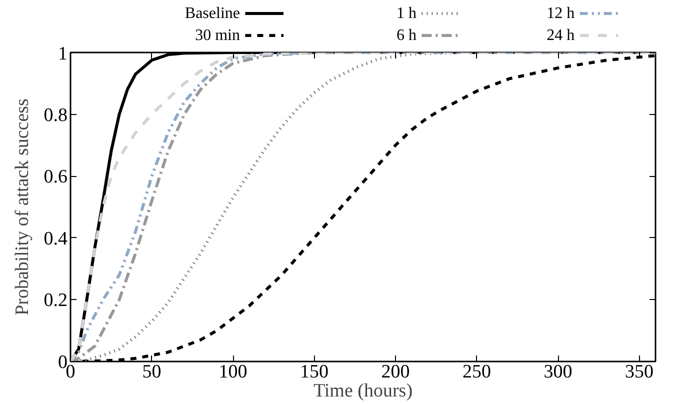 Image resolution: width=673 pixels, height=404 pixels. What do you see at coordinates (56, 301) in the screenshot?
I see `y-tick-label: 0.2` at bounding box center [56, 301].